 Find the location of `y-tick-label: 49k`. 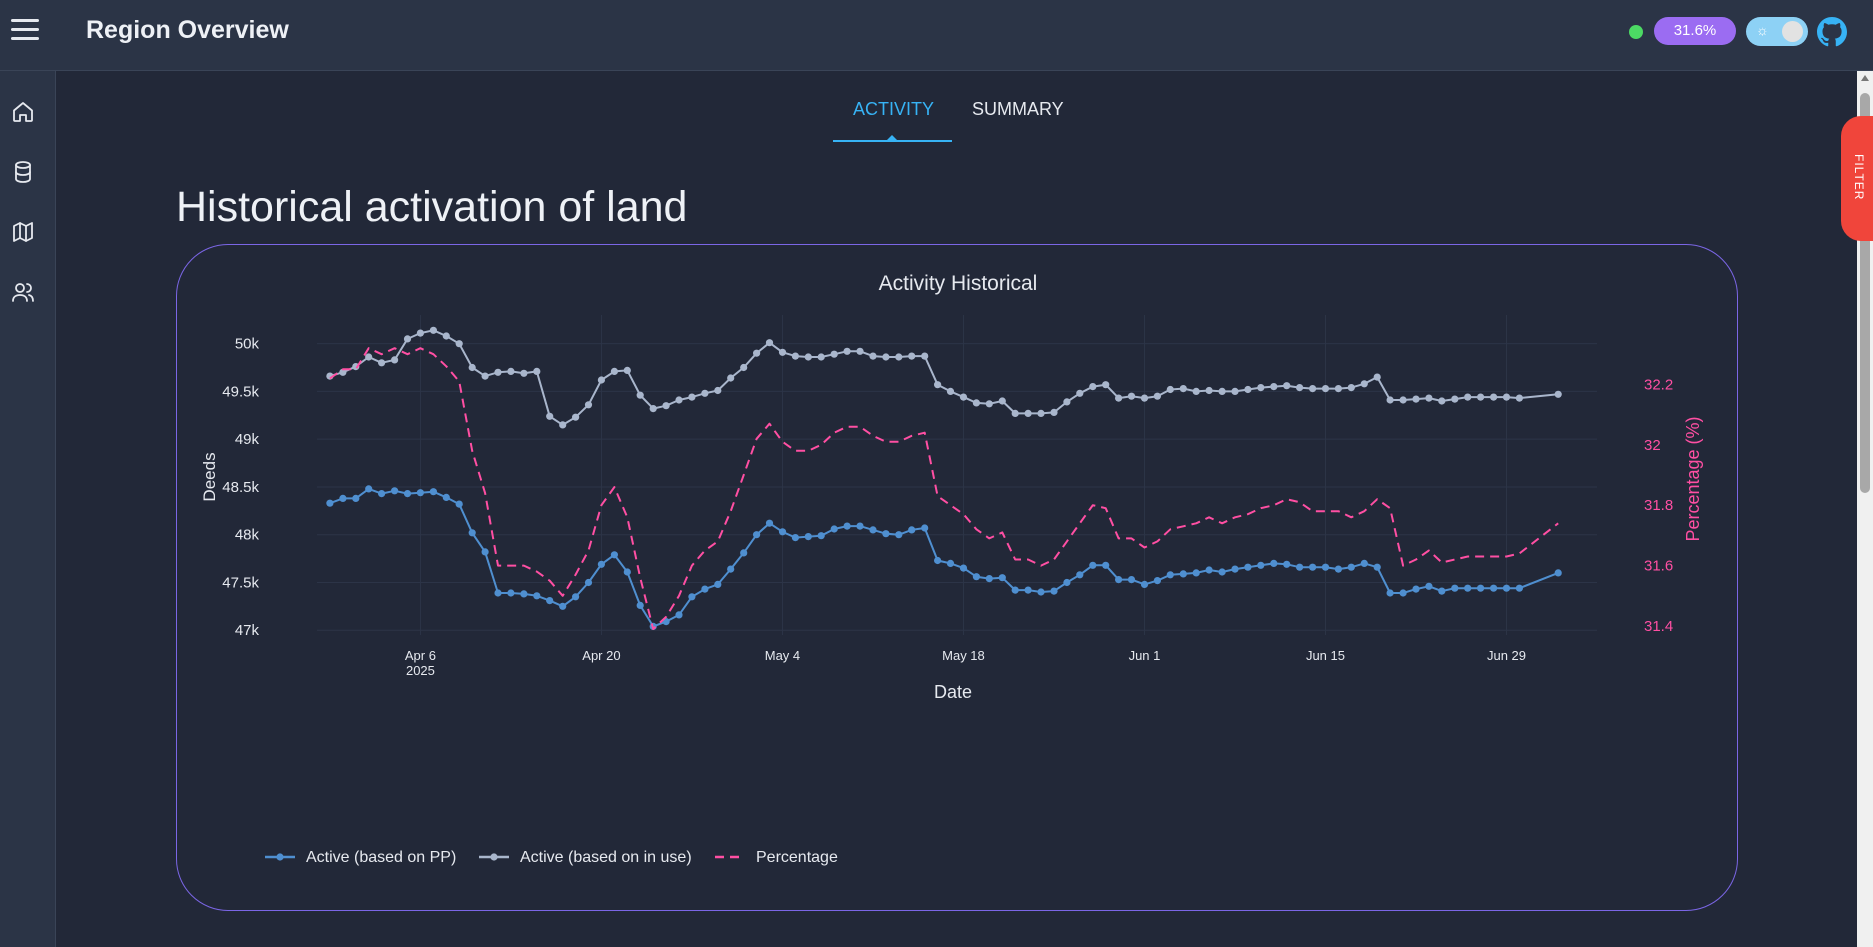

y-tick-label: 49k is located at coordinates (247, 439).